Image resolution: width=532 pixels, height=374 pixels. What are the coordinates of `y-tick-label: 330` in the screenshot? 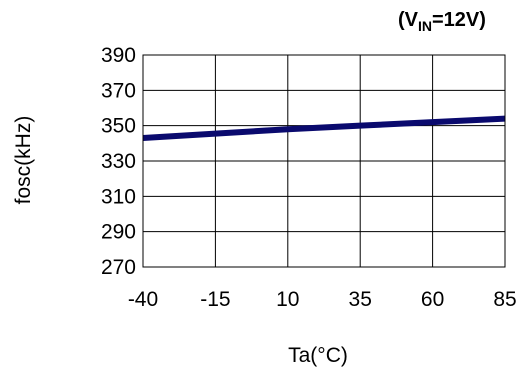 It's located at (118, 161).